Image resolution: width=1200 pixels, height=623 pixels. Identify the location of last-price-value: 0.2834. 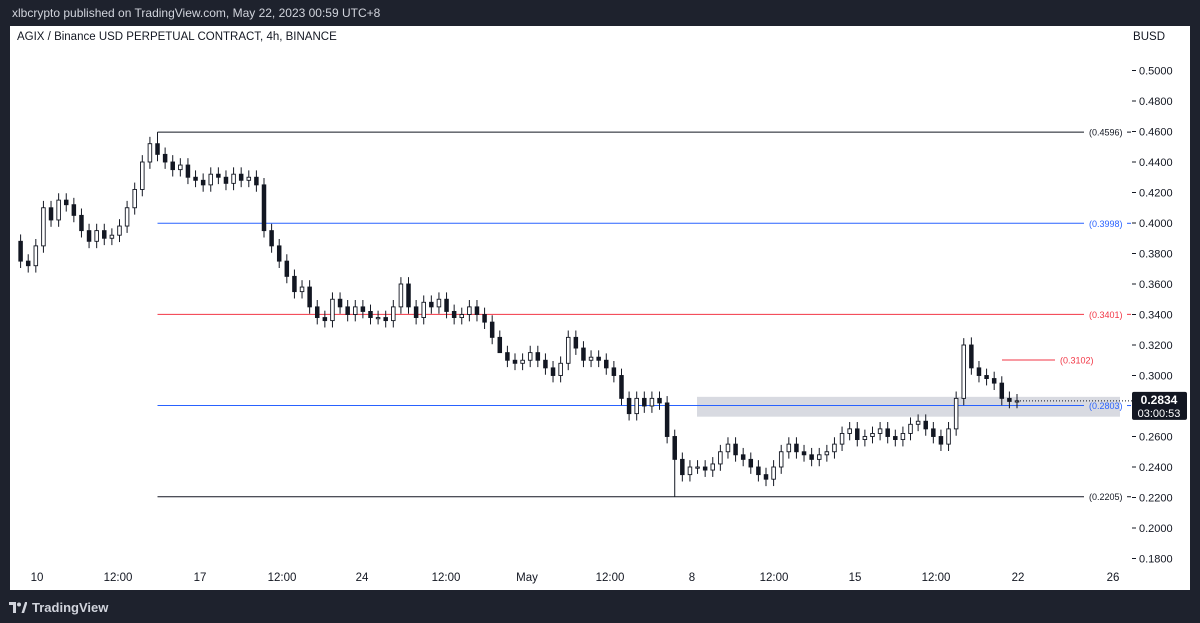
(1159, 400).